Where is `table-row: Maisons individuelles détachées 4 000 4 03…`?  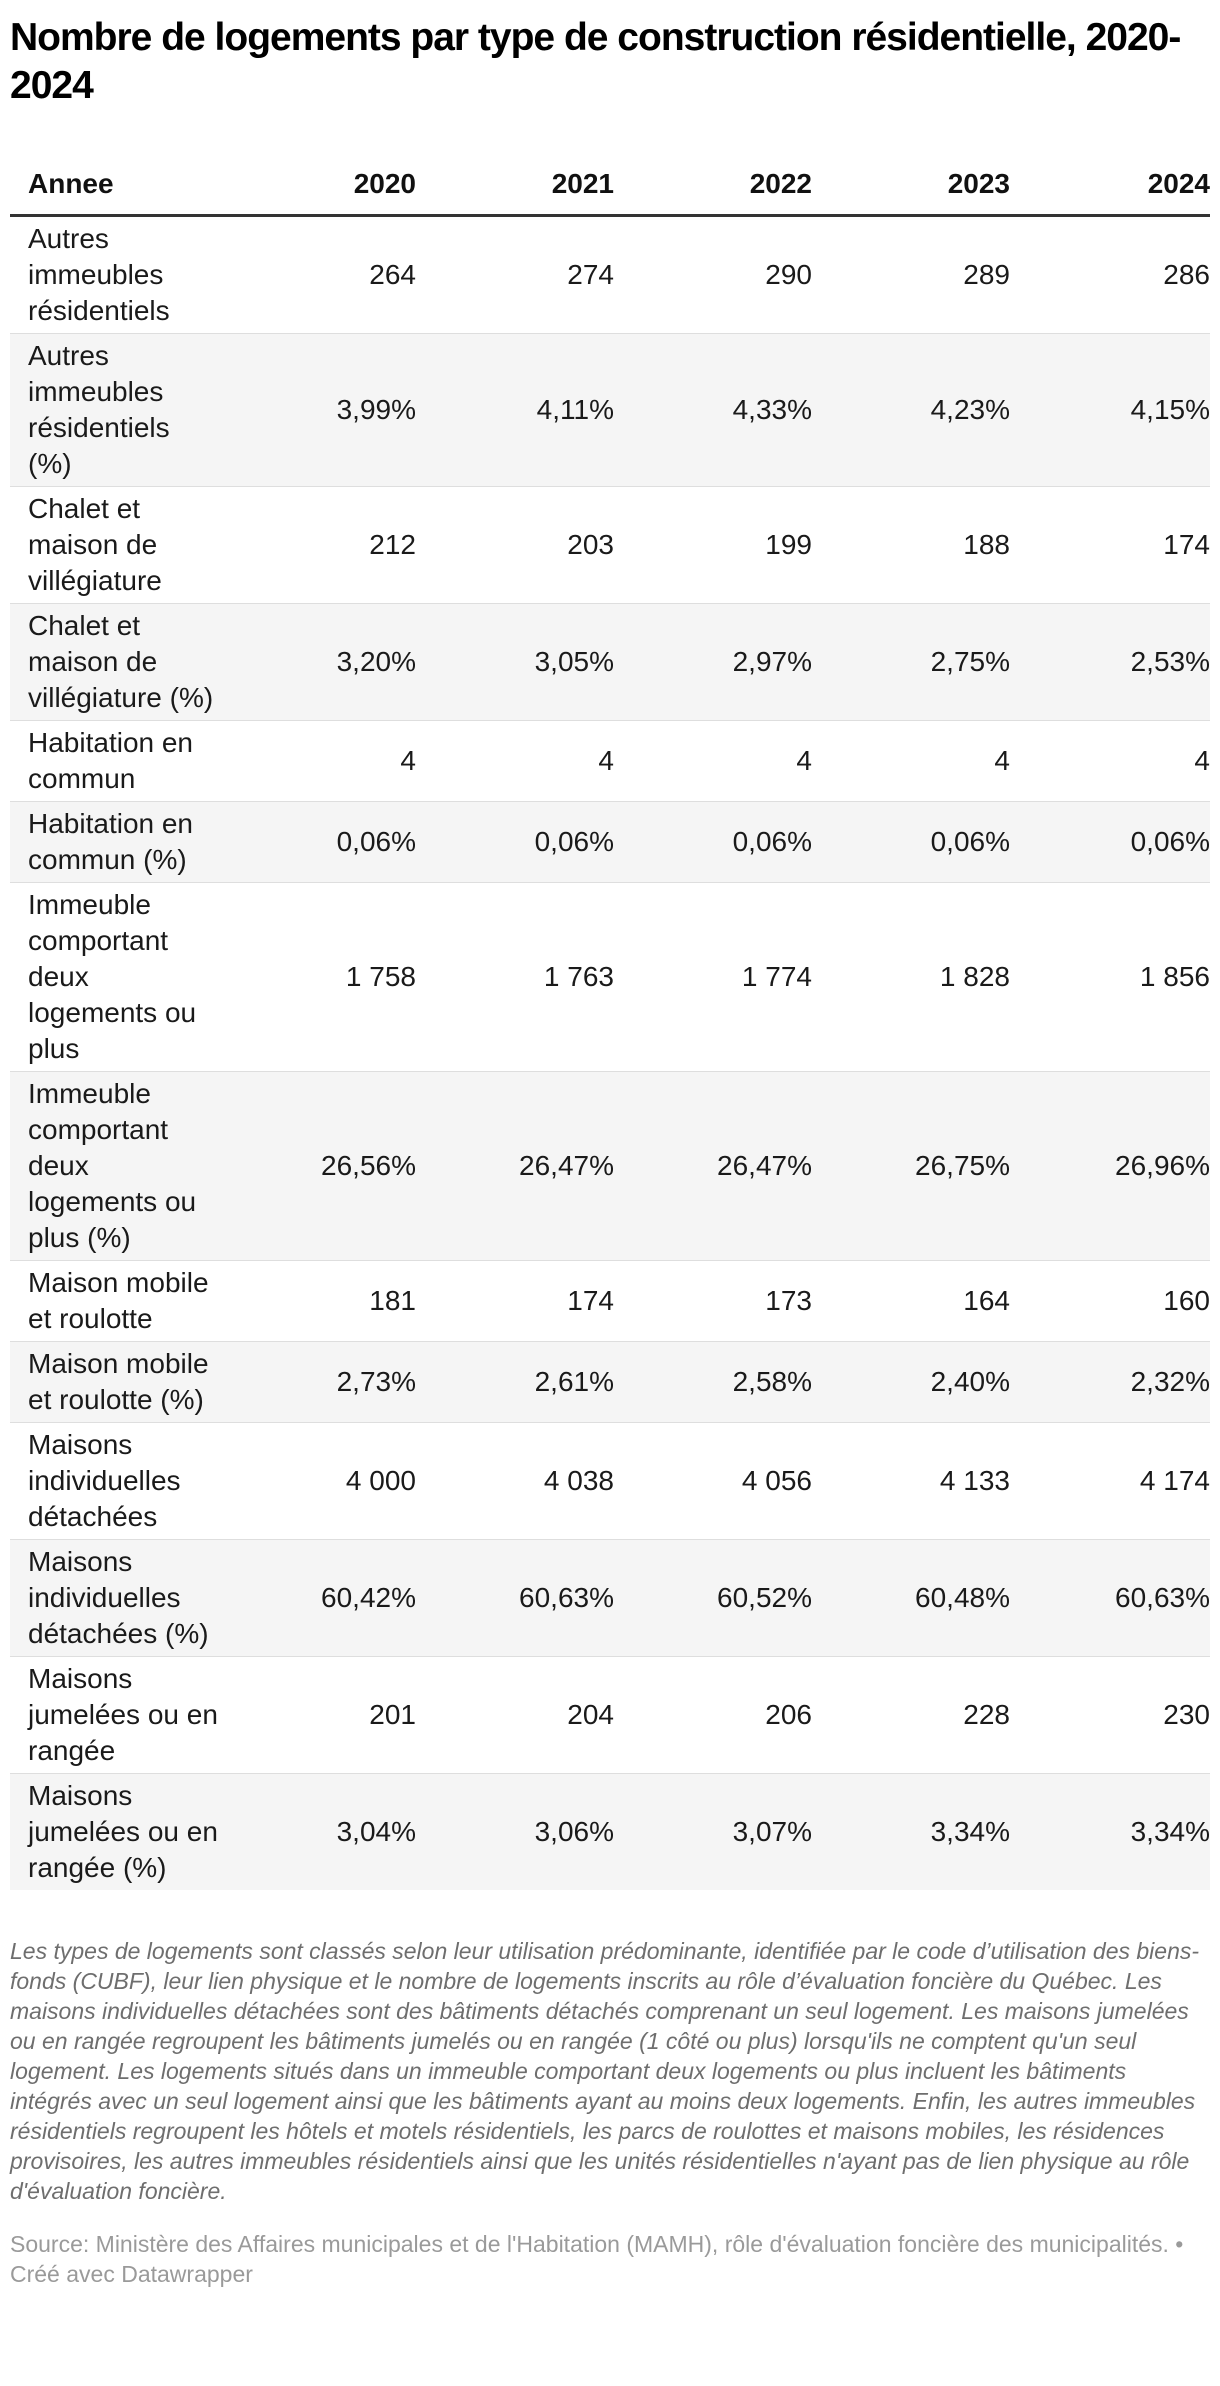
table-row: Maisons individuelles détachées 4 000 4 03… is located at coordinates (610, 1481).